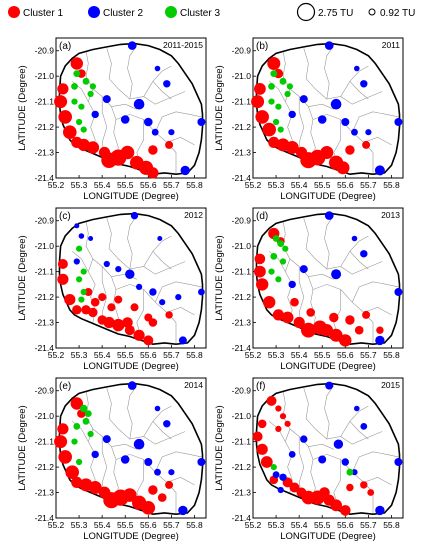  What do you see at coordinates (368, 525) in the screenshot?
I see `x-tick-label: 55.7` at bounding box center [368, 525].